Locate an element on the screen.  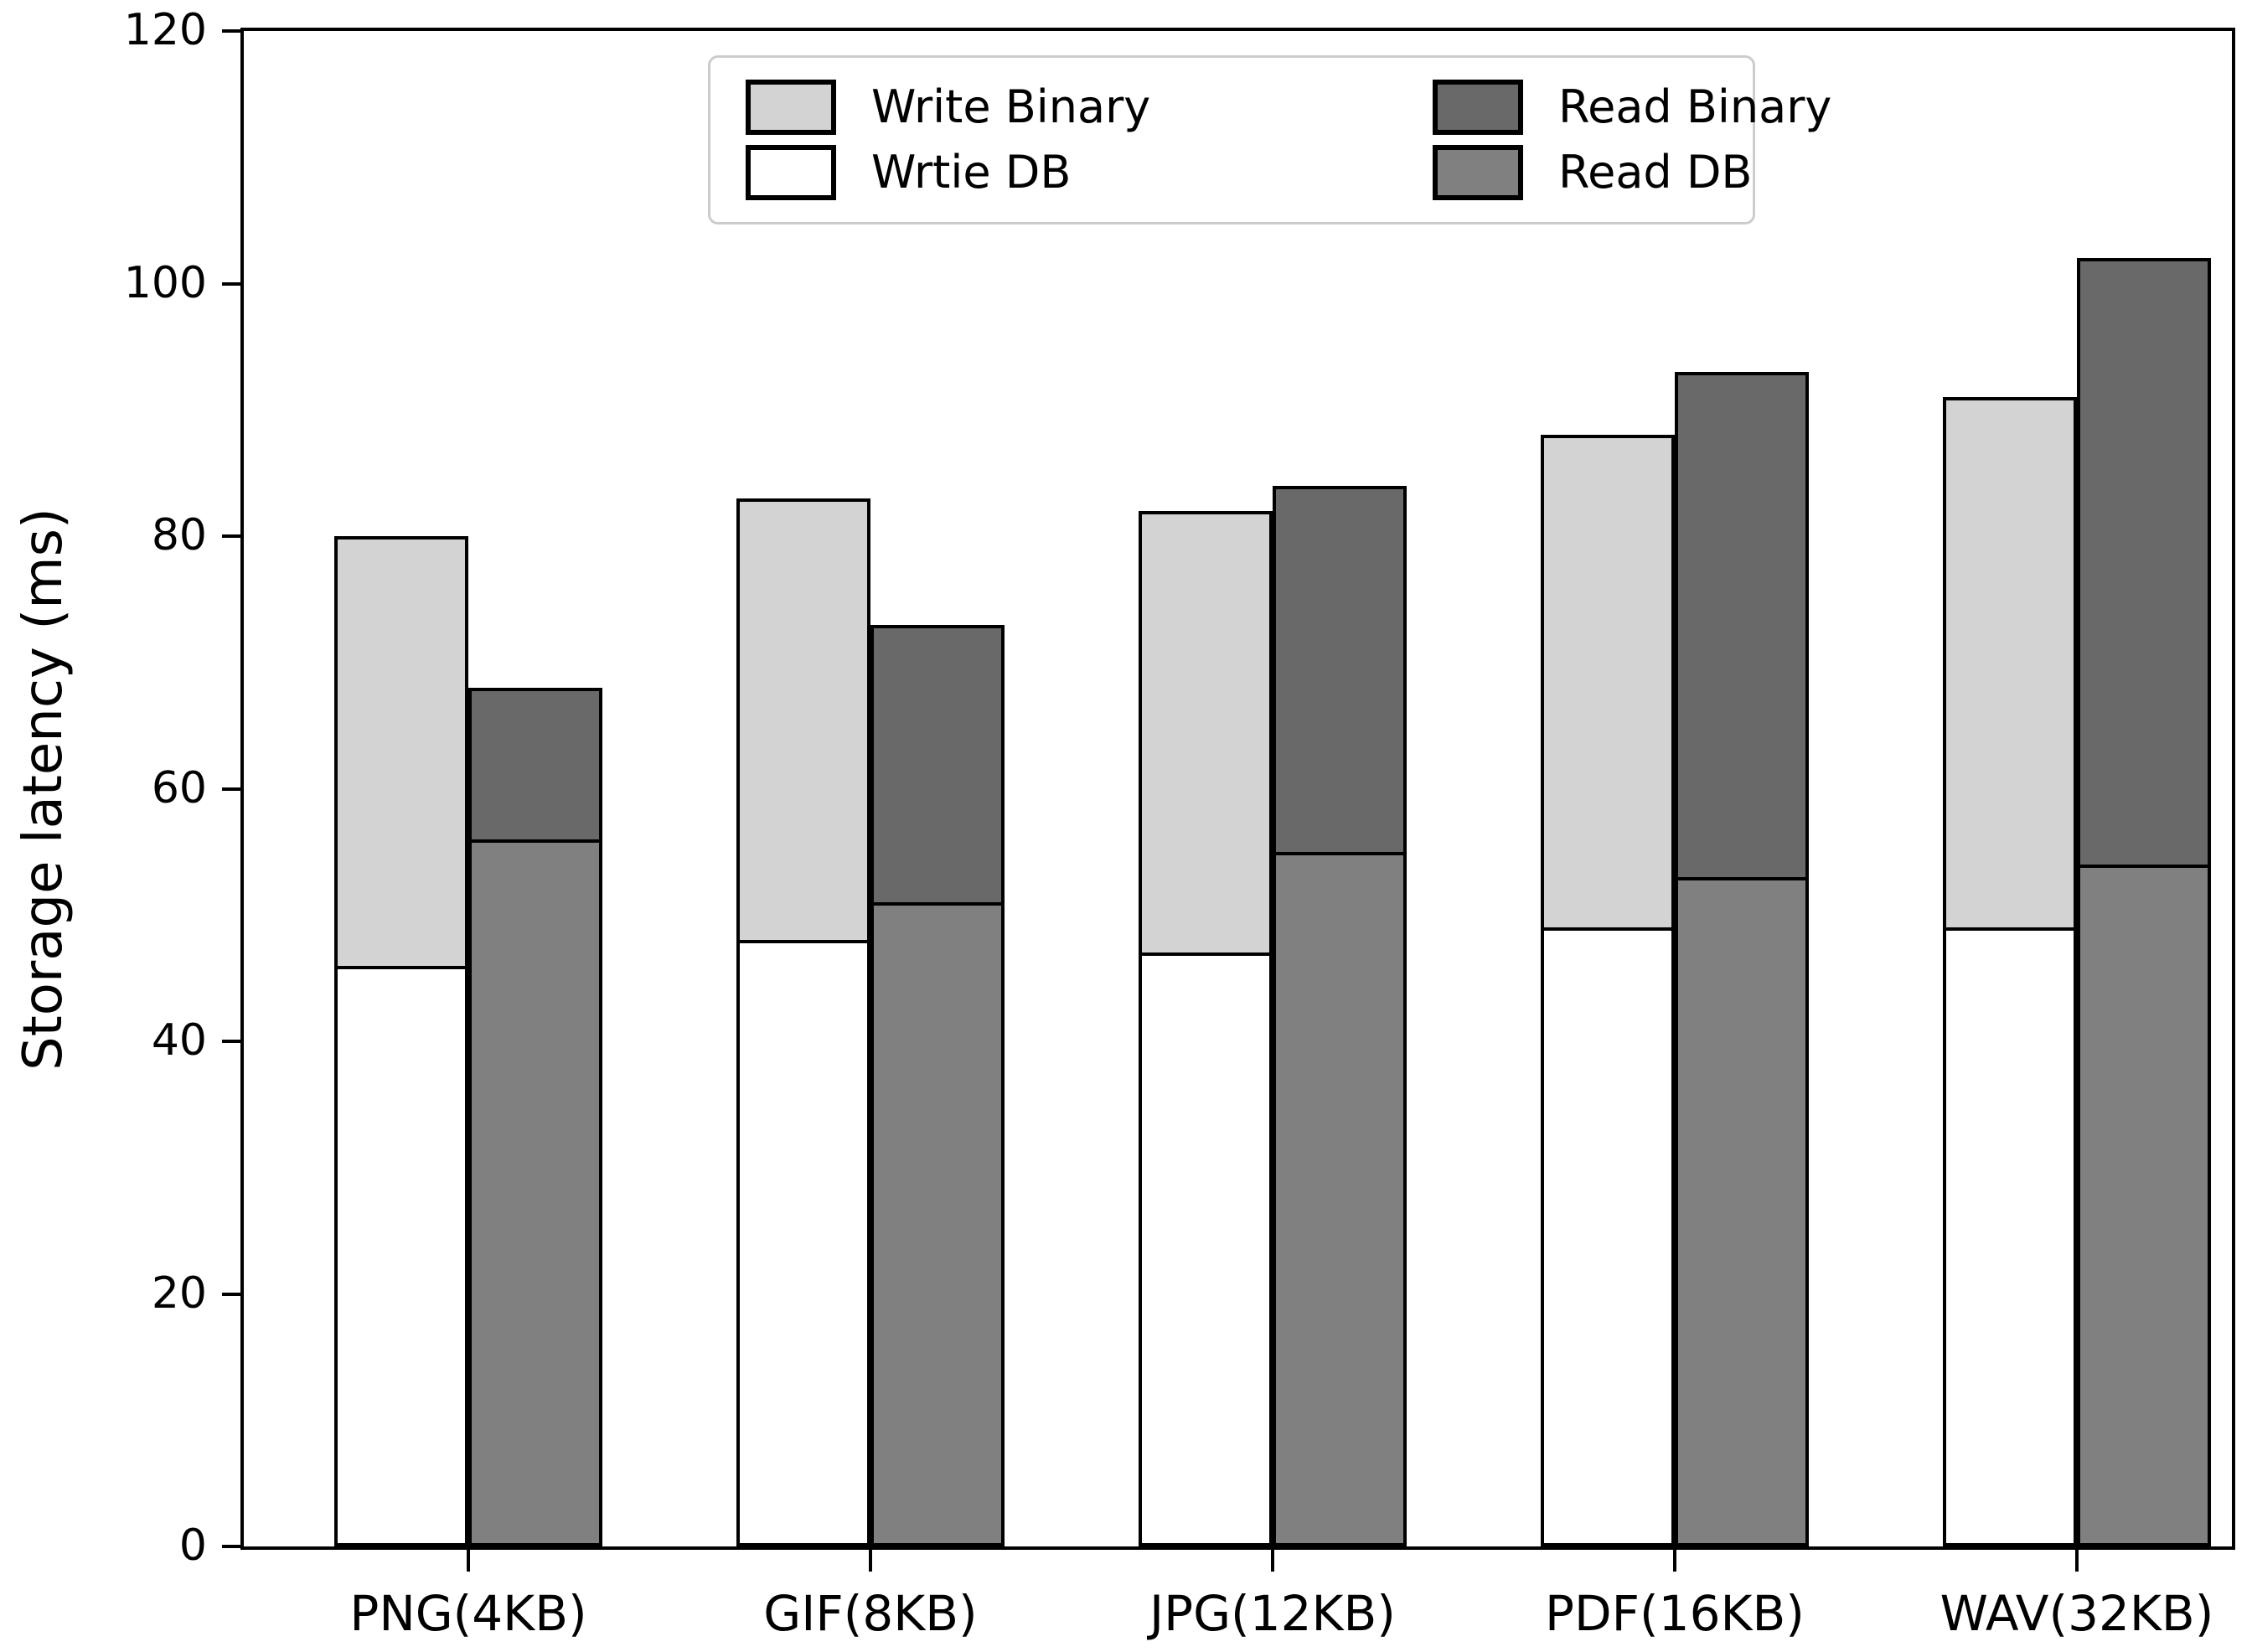
bar-write-write-binary-pdf16kb is located at coordinates (1608, 683).